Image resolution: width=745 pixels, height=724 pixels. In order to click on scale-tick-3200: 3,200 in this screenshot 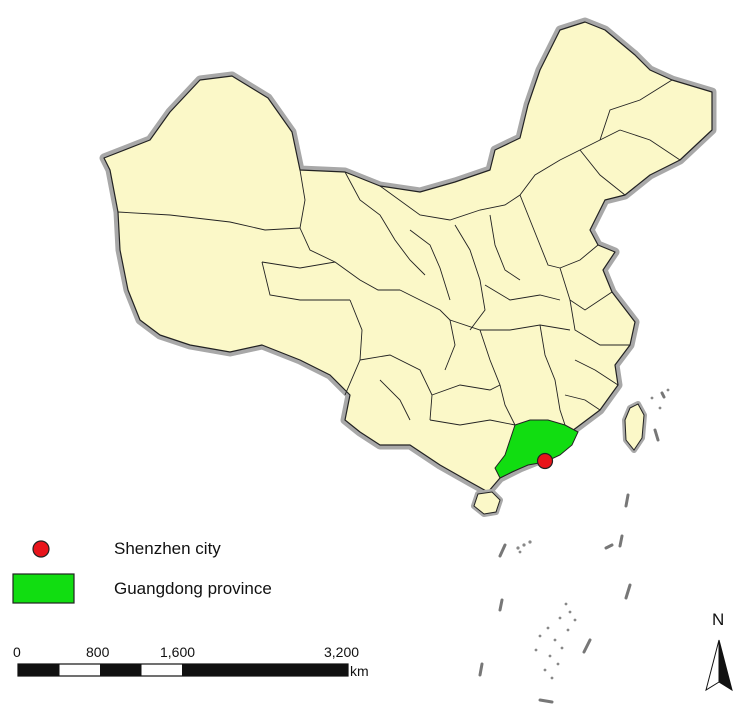, I will do `click(342, 652)`.